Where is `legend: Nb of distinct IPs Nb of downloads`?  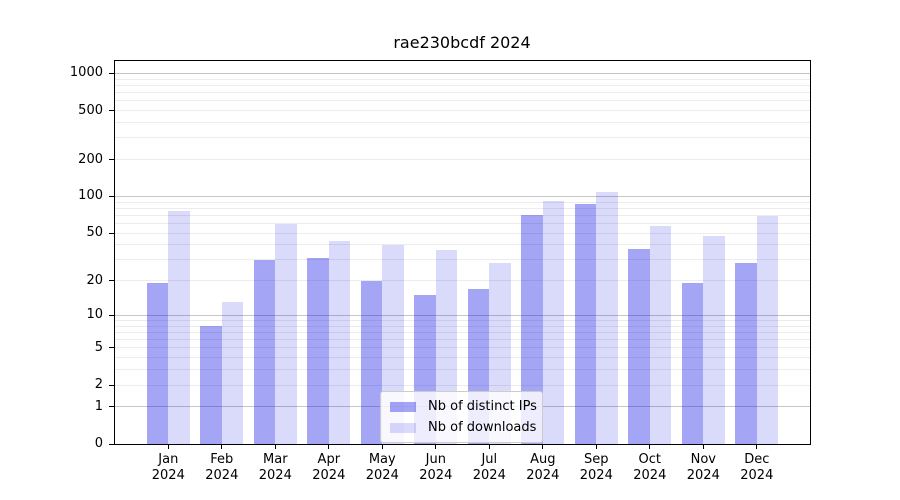
legend: Nb of distinct IPs Nb of downloads is located at coordinates (461, 417).